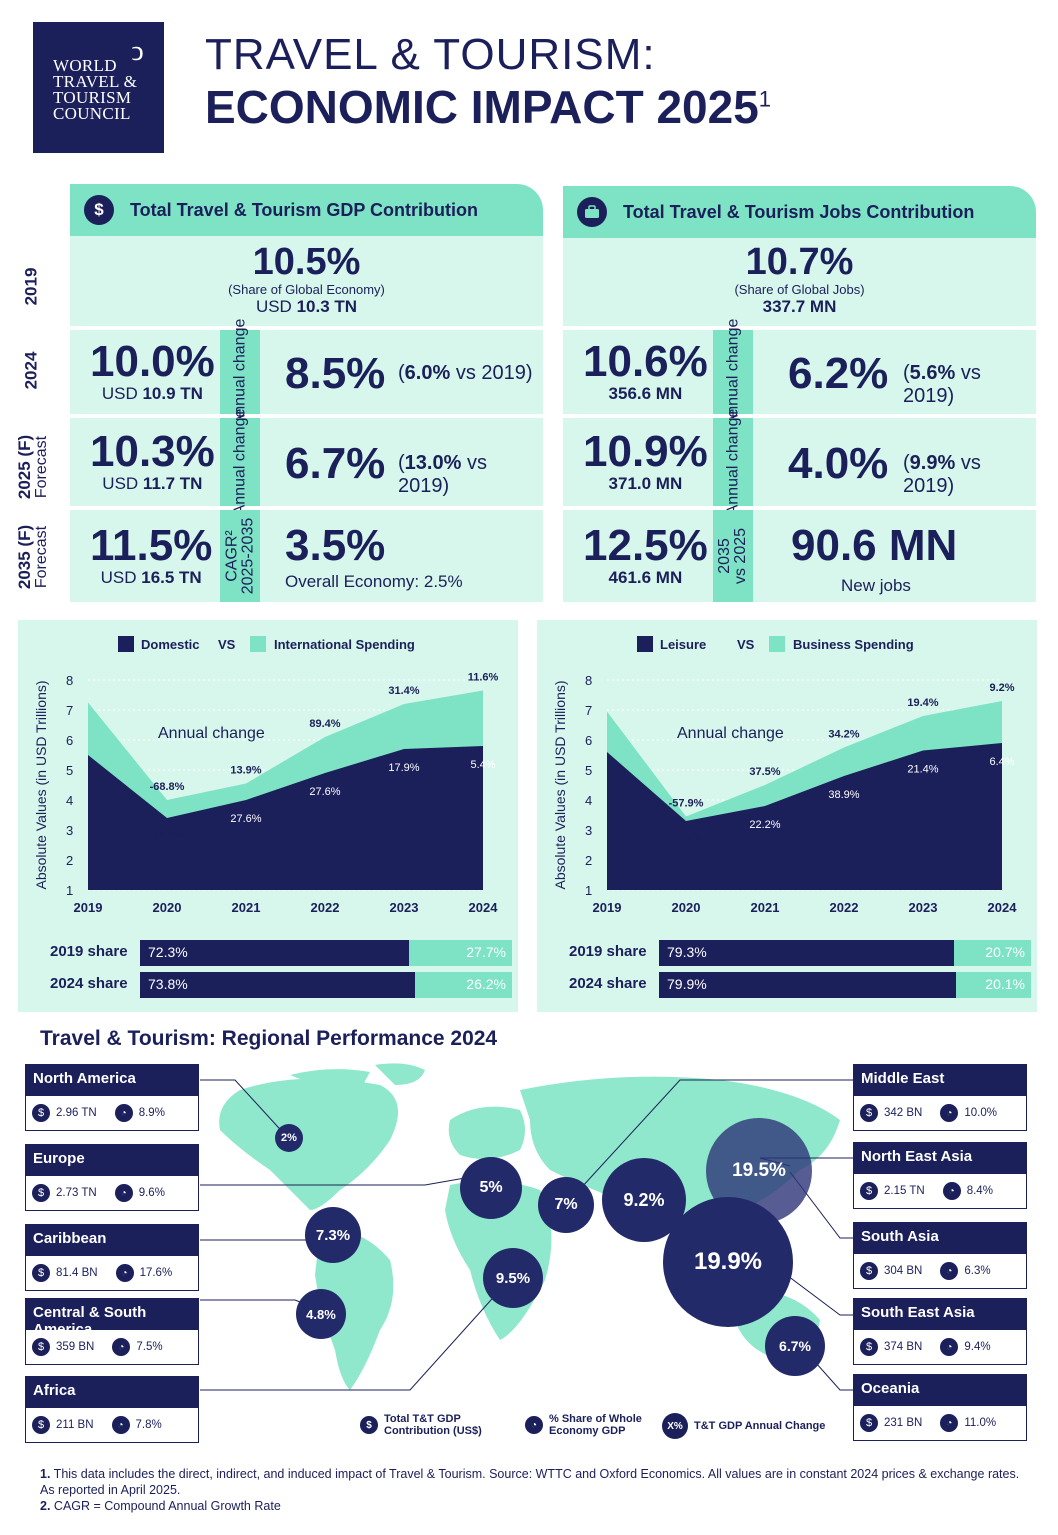 The width and height of the screenshot is (1058, 1535). I want to click on region-gdp: 342 BN, so click(903, 1113).